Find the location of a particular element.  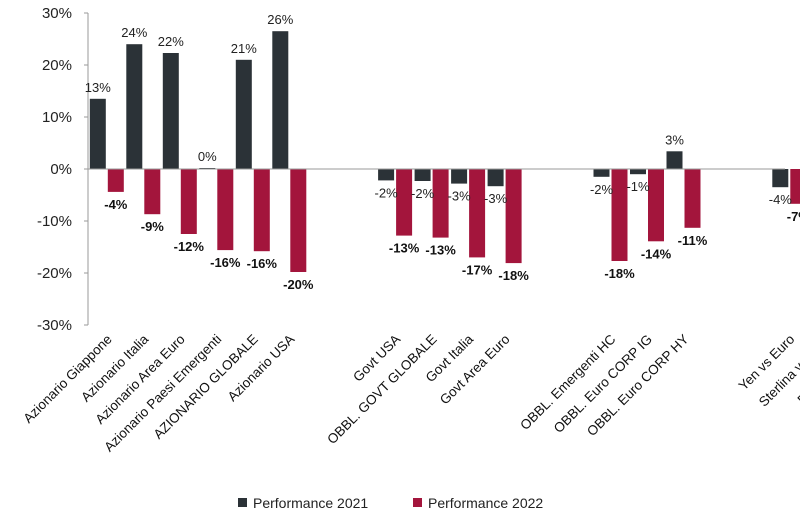

y-axis-ticks: 30% 20% 10% 0% -10% -20% -30% is located at coordinates (62, 169).